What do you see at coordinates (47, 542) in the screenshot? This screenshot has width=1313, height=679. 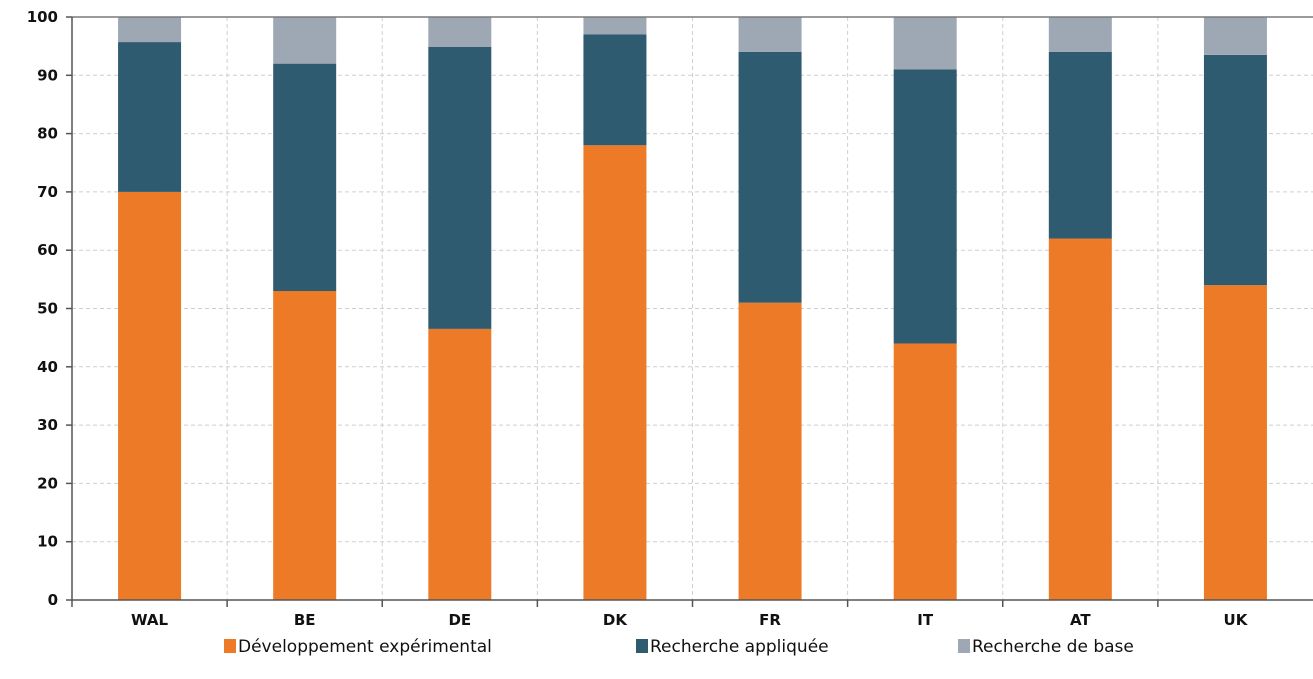 I see `y-tick-label: 10` at bounding box center [47, 542].